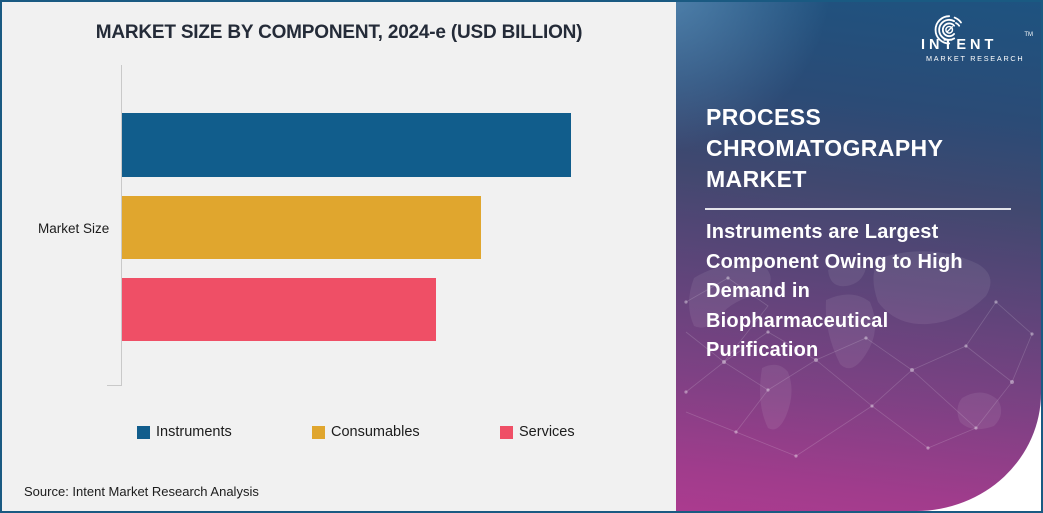 The image size is (1043, 513). I want to click on logo-trademark: TM, so click(1028, 35).